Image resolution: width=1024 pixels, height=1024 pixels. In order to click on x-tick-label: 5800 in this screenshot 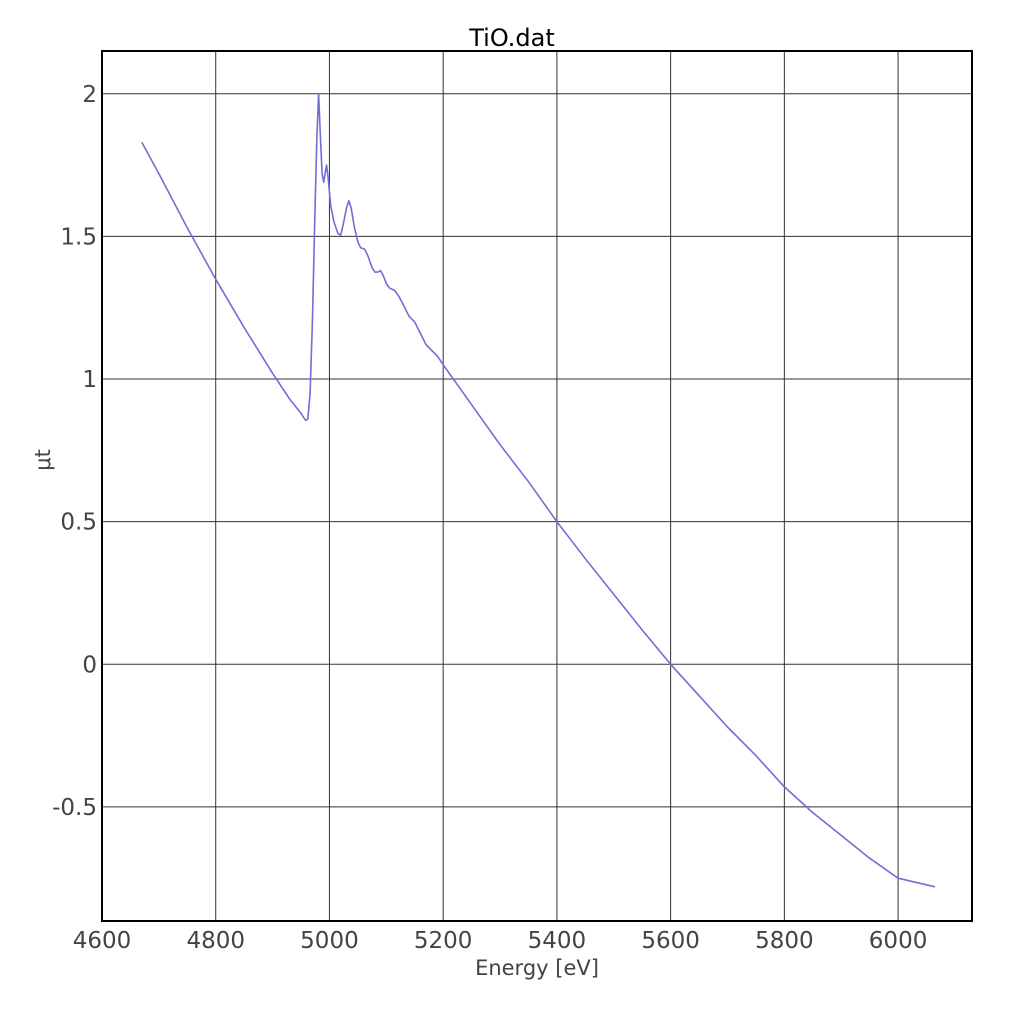, I will do `click(784, 941)`.